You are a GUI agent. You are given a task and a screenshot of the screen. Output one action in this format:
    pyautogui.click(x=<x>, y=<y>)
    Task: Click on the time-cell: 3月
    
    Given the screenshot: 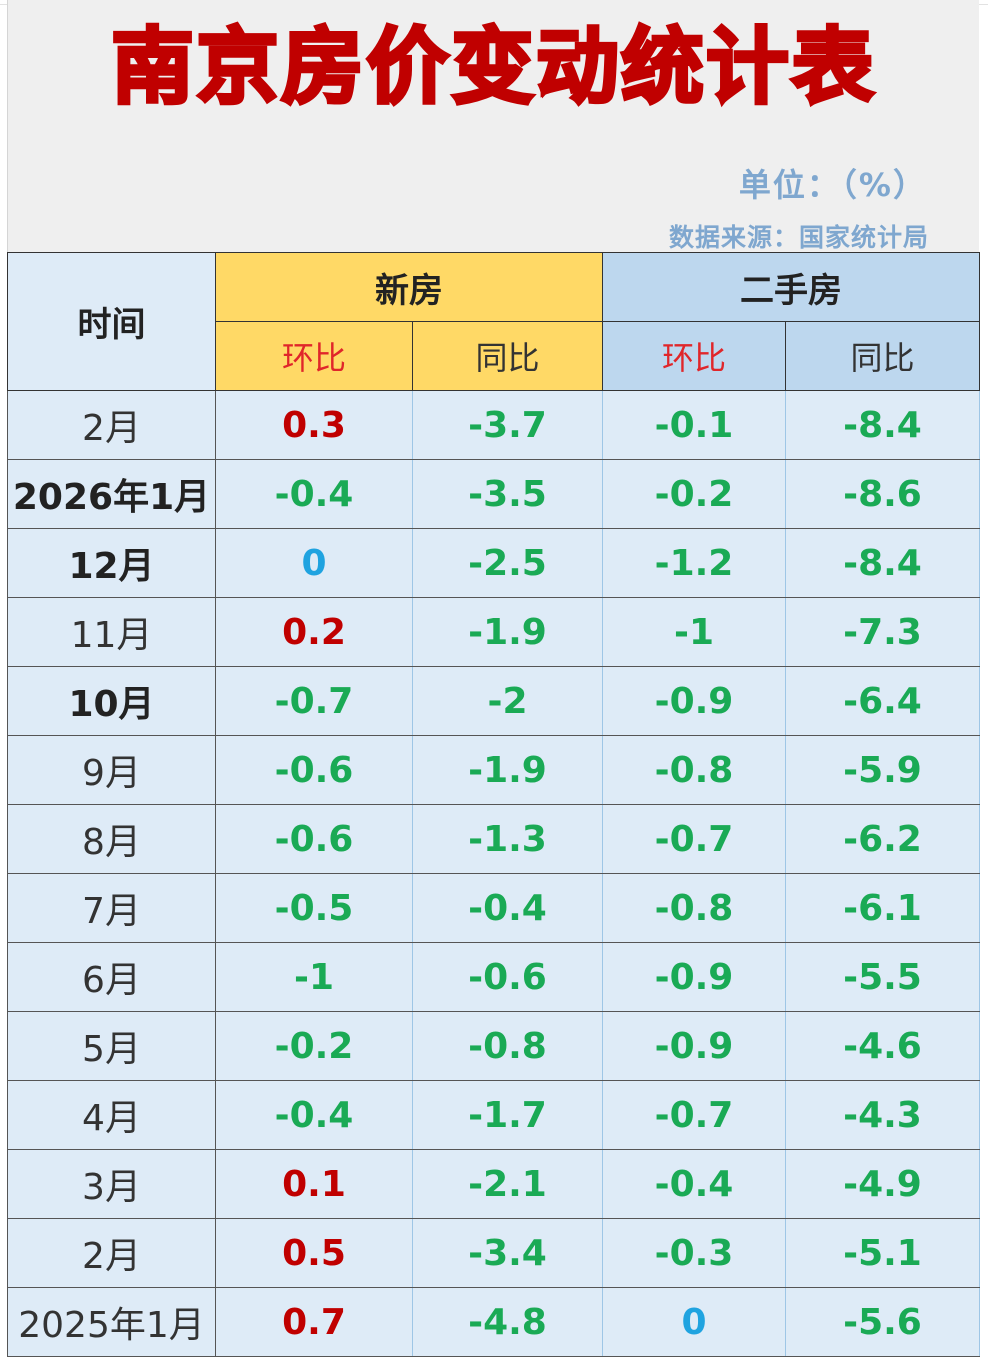 What is the action you would take?
    pyautogui.click(x=111, y=1184)
    